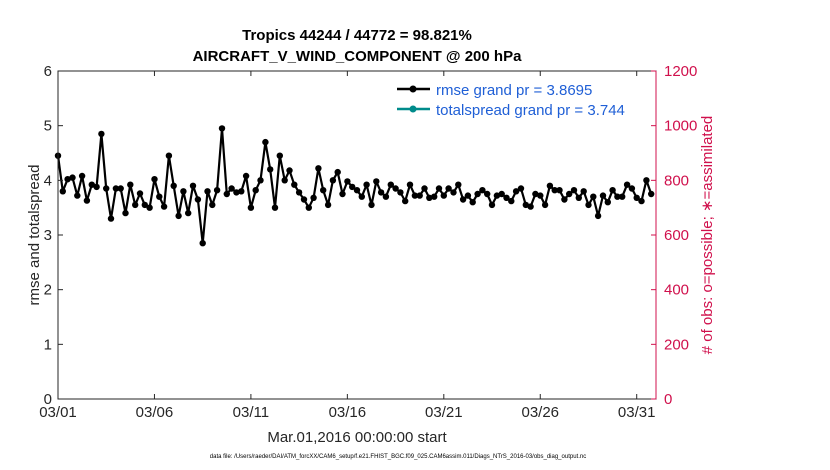 The image size is (830, 470). What do you see at coordinates (444, 412) in the screenshot?
I see `x-tick-label: 03/21` at bounding box center [444, 412].